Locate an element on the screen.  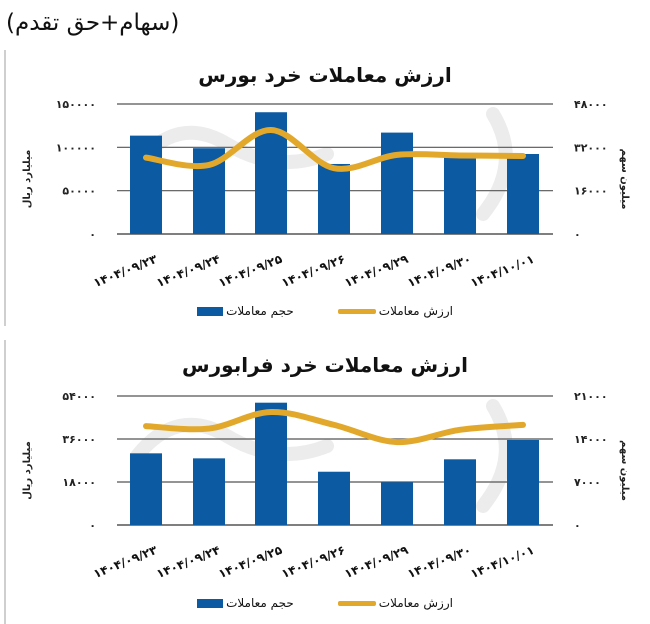
y-tick-left: ۵۰۰۰۰ is located at coordinates (79, 191).